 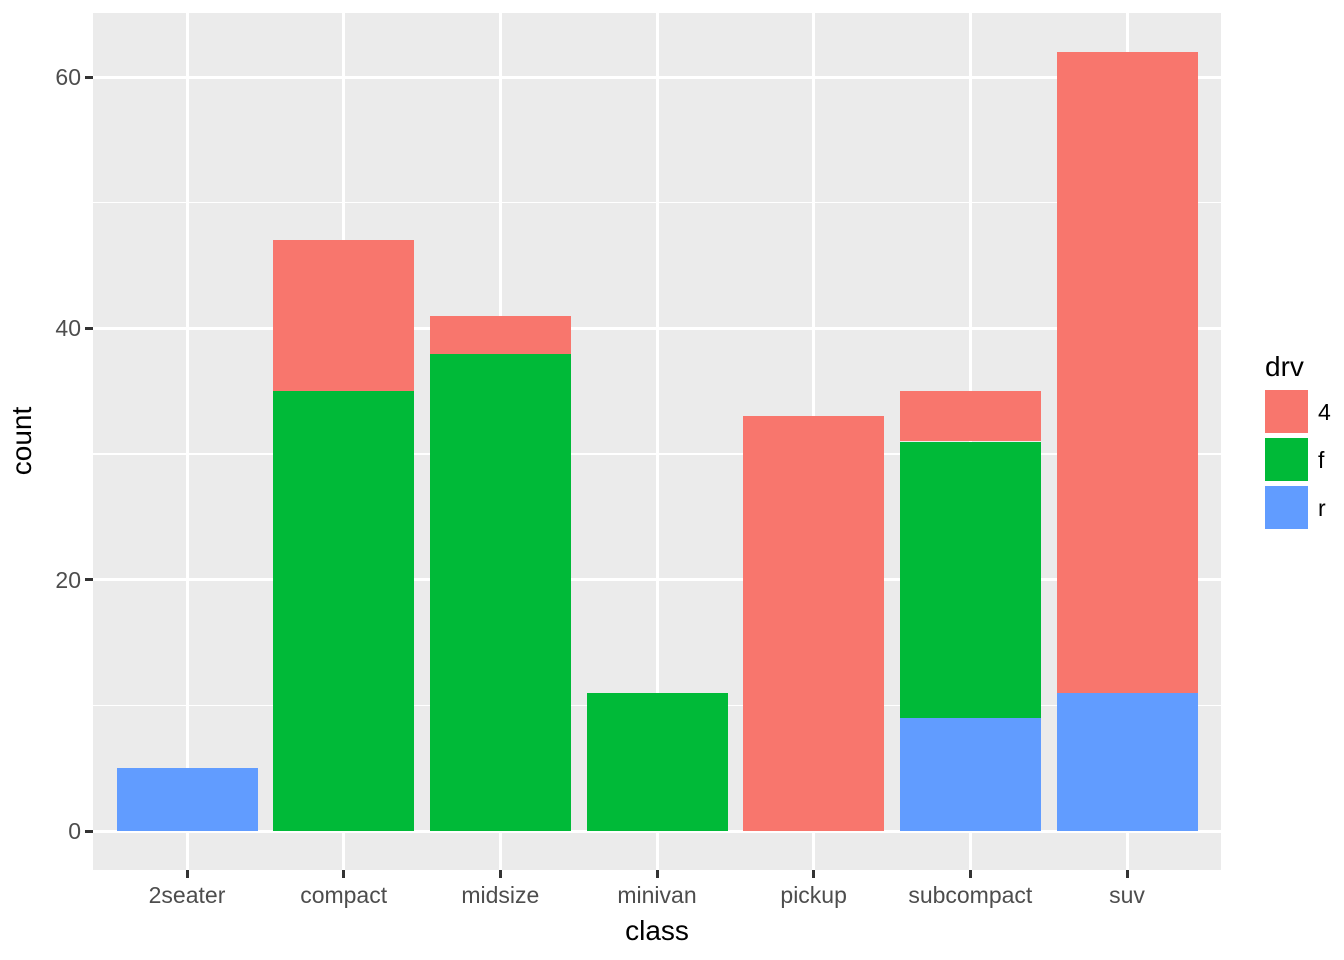 What do you see at coordinates (970, 579) in the screenshot?
I see `bar-segment-subcompact-drv-f` at bounding box center [970, 579].